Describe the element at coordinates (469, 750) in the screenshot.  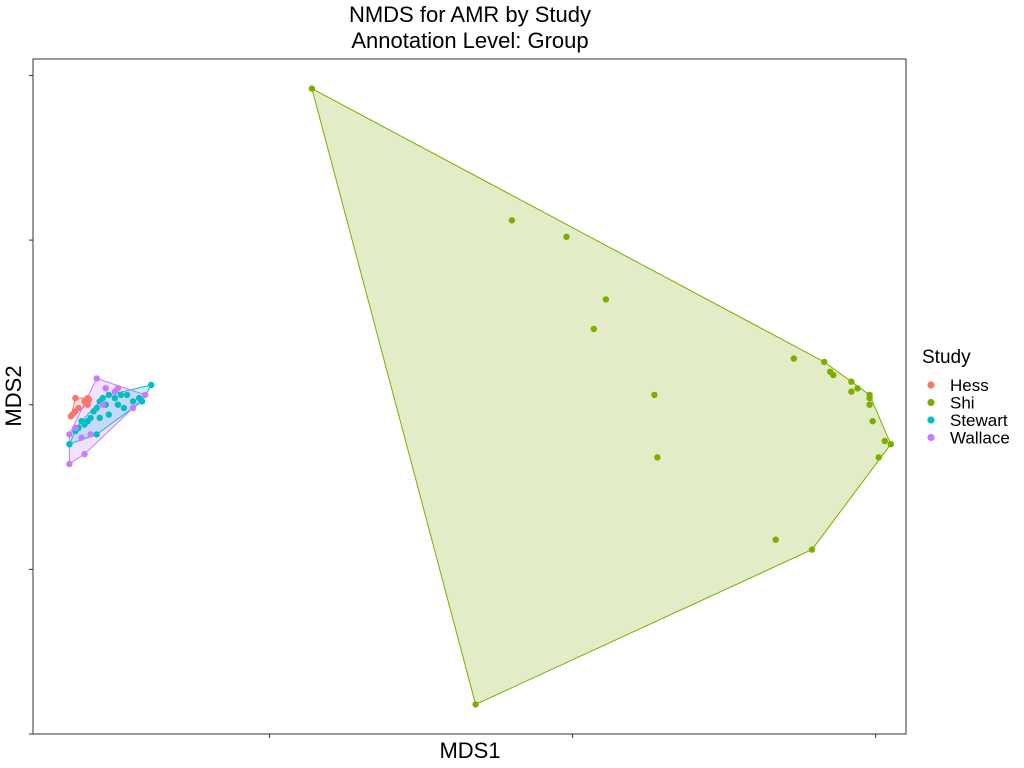
I see `x-axis-title: MDS1` at that location.